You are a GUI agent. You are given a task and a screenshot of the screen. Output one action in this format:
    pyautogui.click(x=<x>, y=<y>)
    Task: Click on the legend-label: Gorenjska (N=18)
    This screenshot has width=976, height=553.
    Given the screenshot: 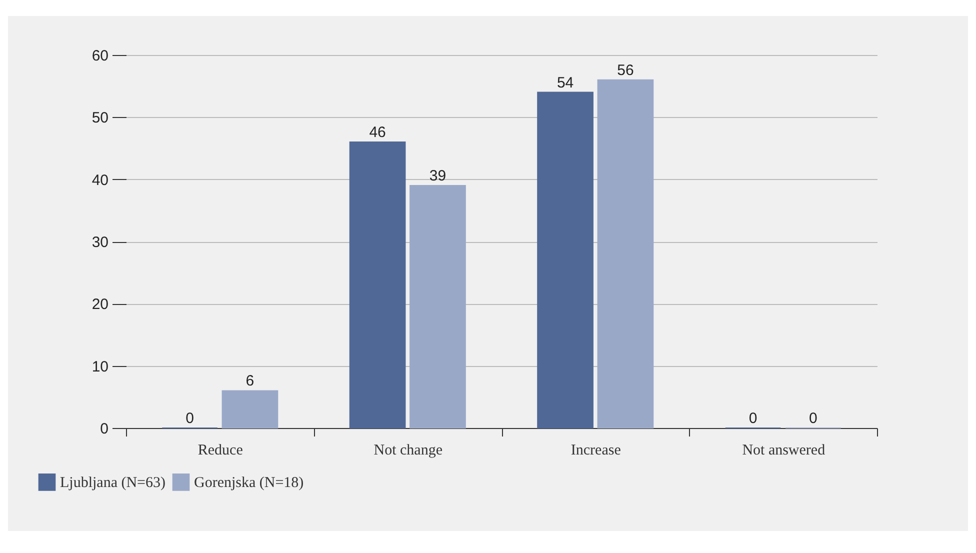 What is the action you would take?
    pyautogui.click(x=249, y=483)
    